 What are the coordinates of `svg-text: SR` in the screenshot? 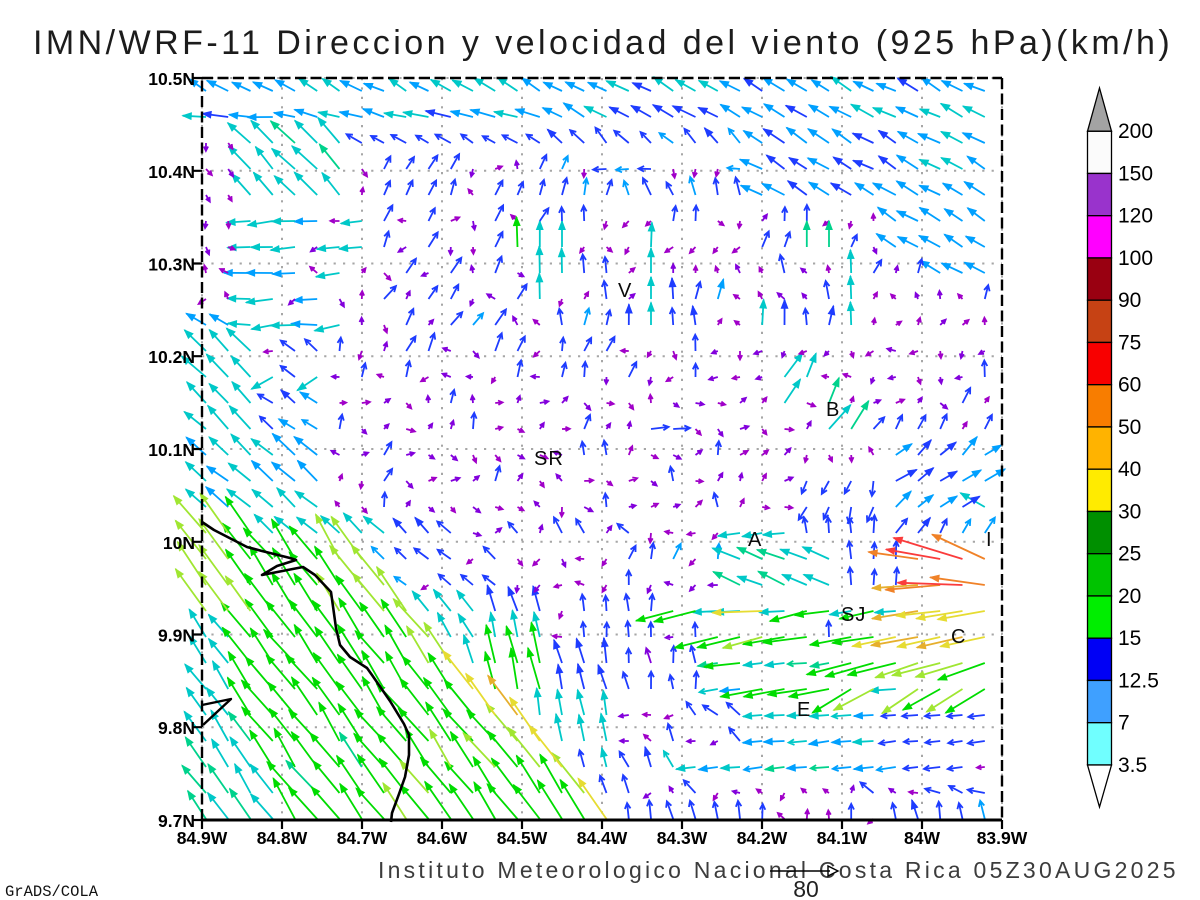 It's located at (549, 459).